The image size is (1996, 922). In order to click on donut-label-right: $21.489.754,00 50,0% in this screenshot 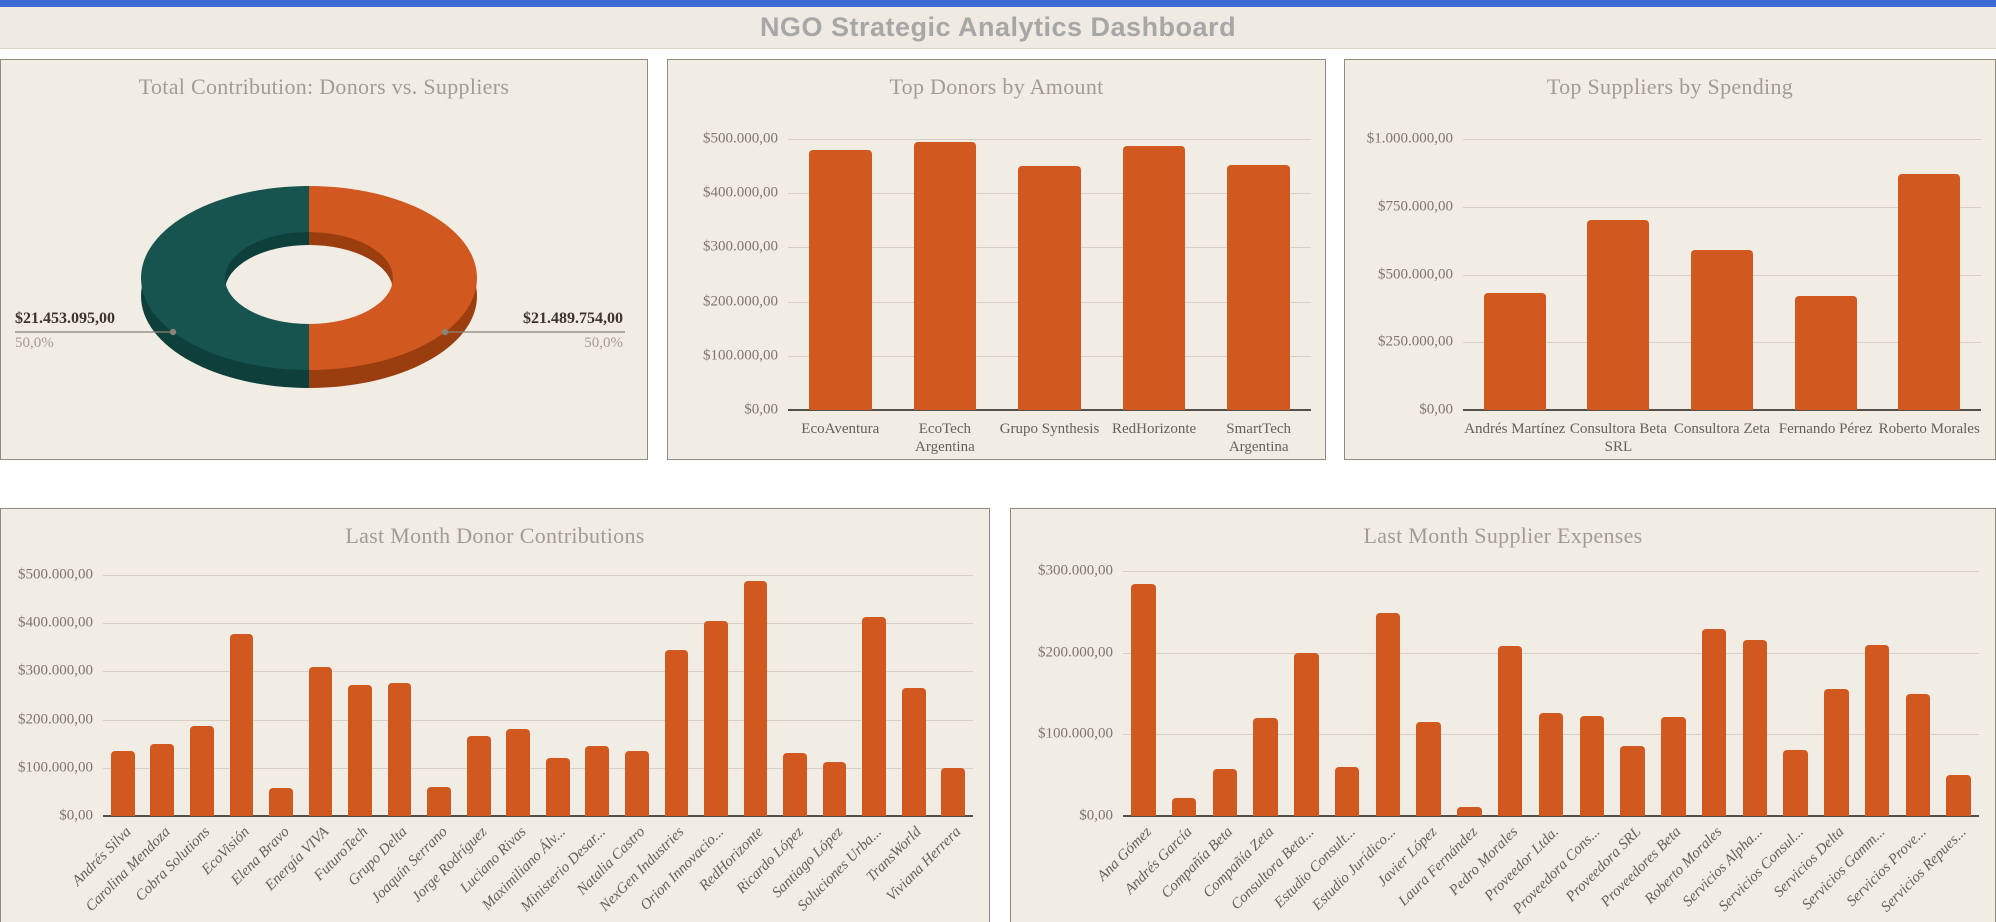, I will do `click(573, 331)`.